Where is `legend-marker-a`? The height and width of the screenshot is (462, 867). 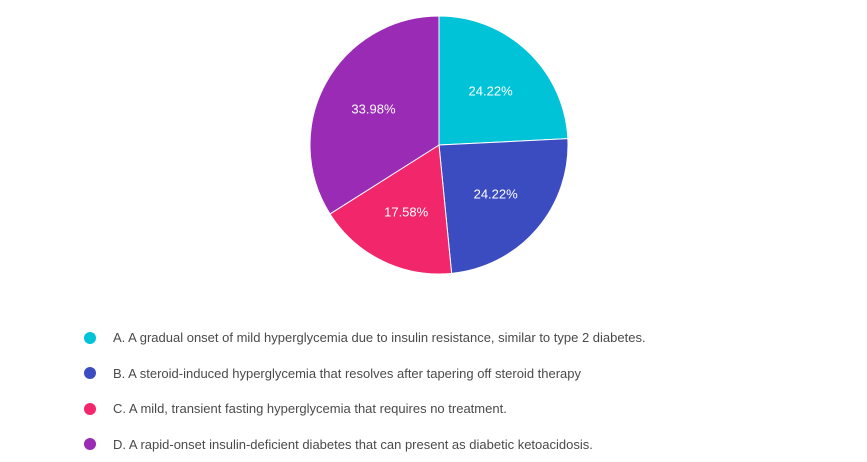 legend-marker-a is located at coordinates (90, 337).